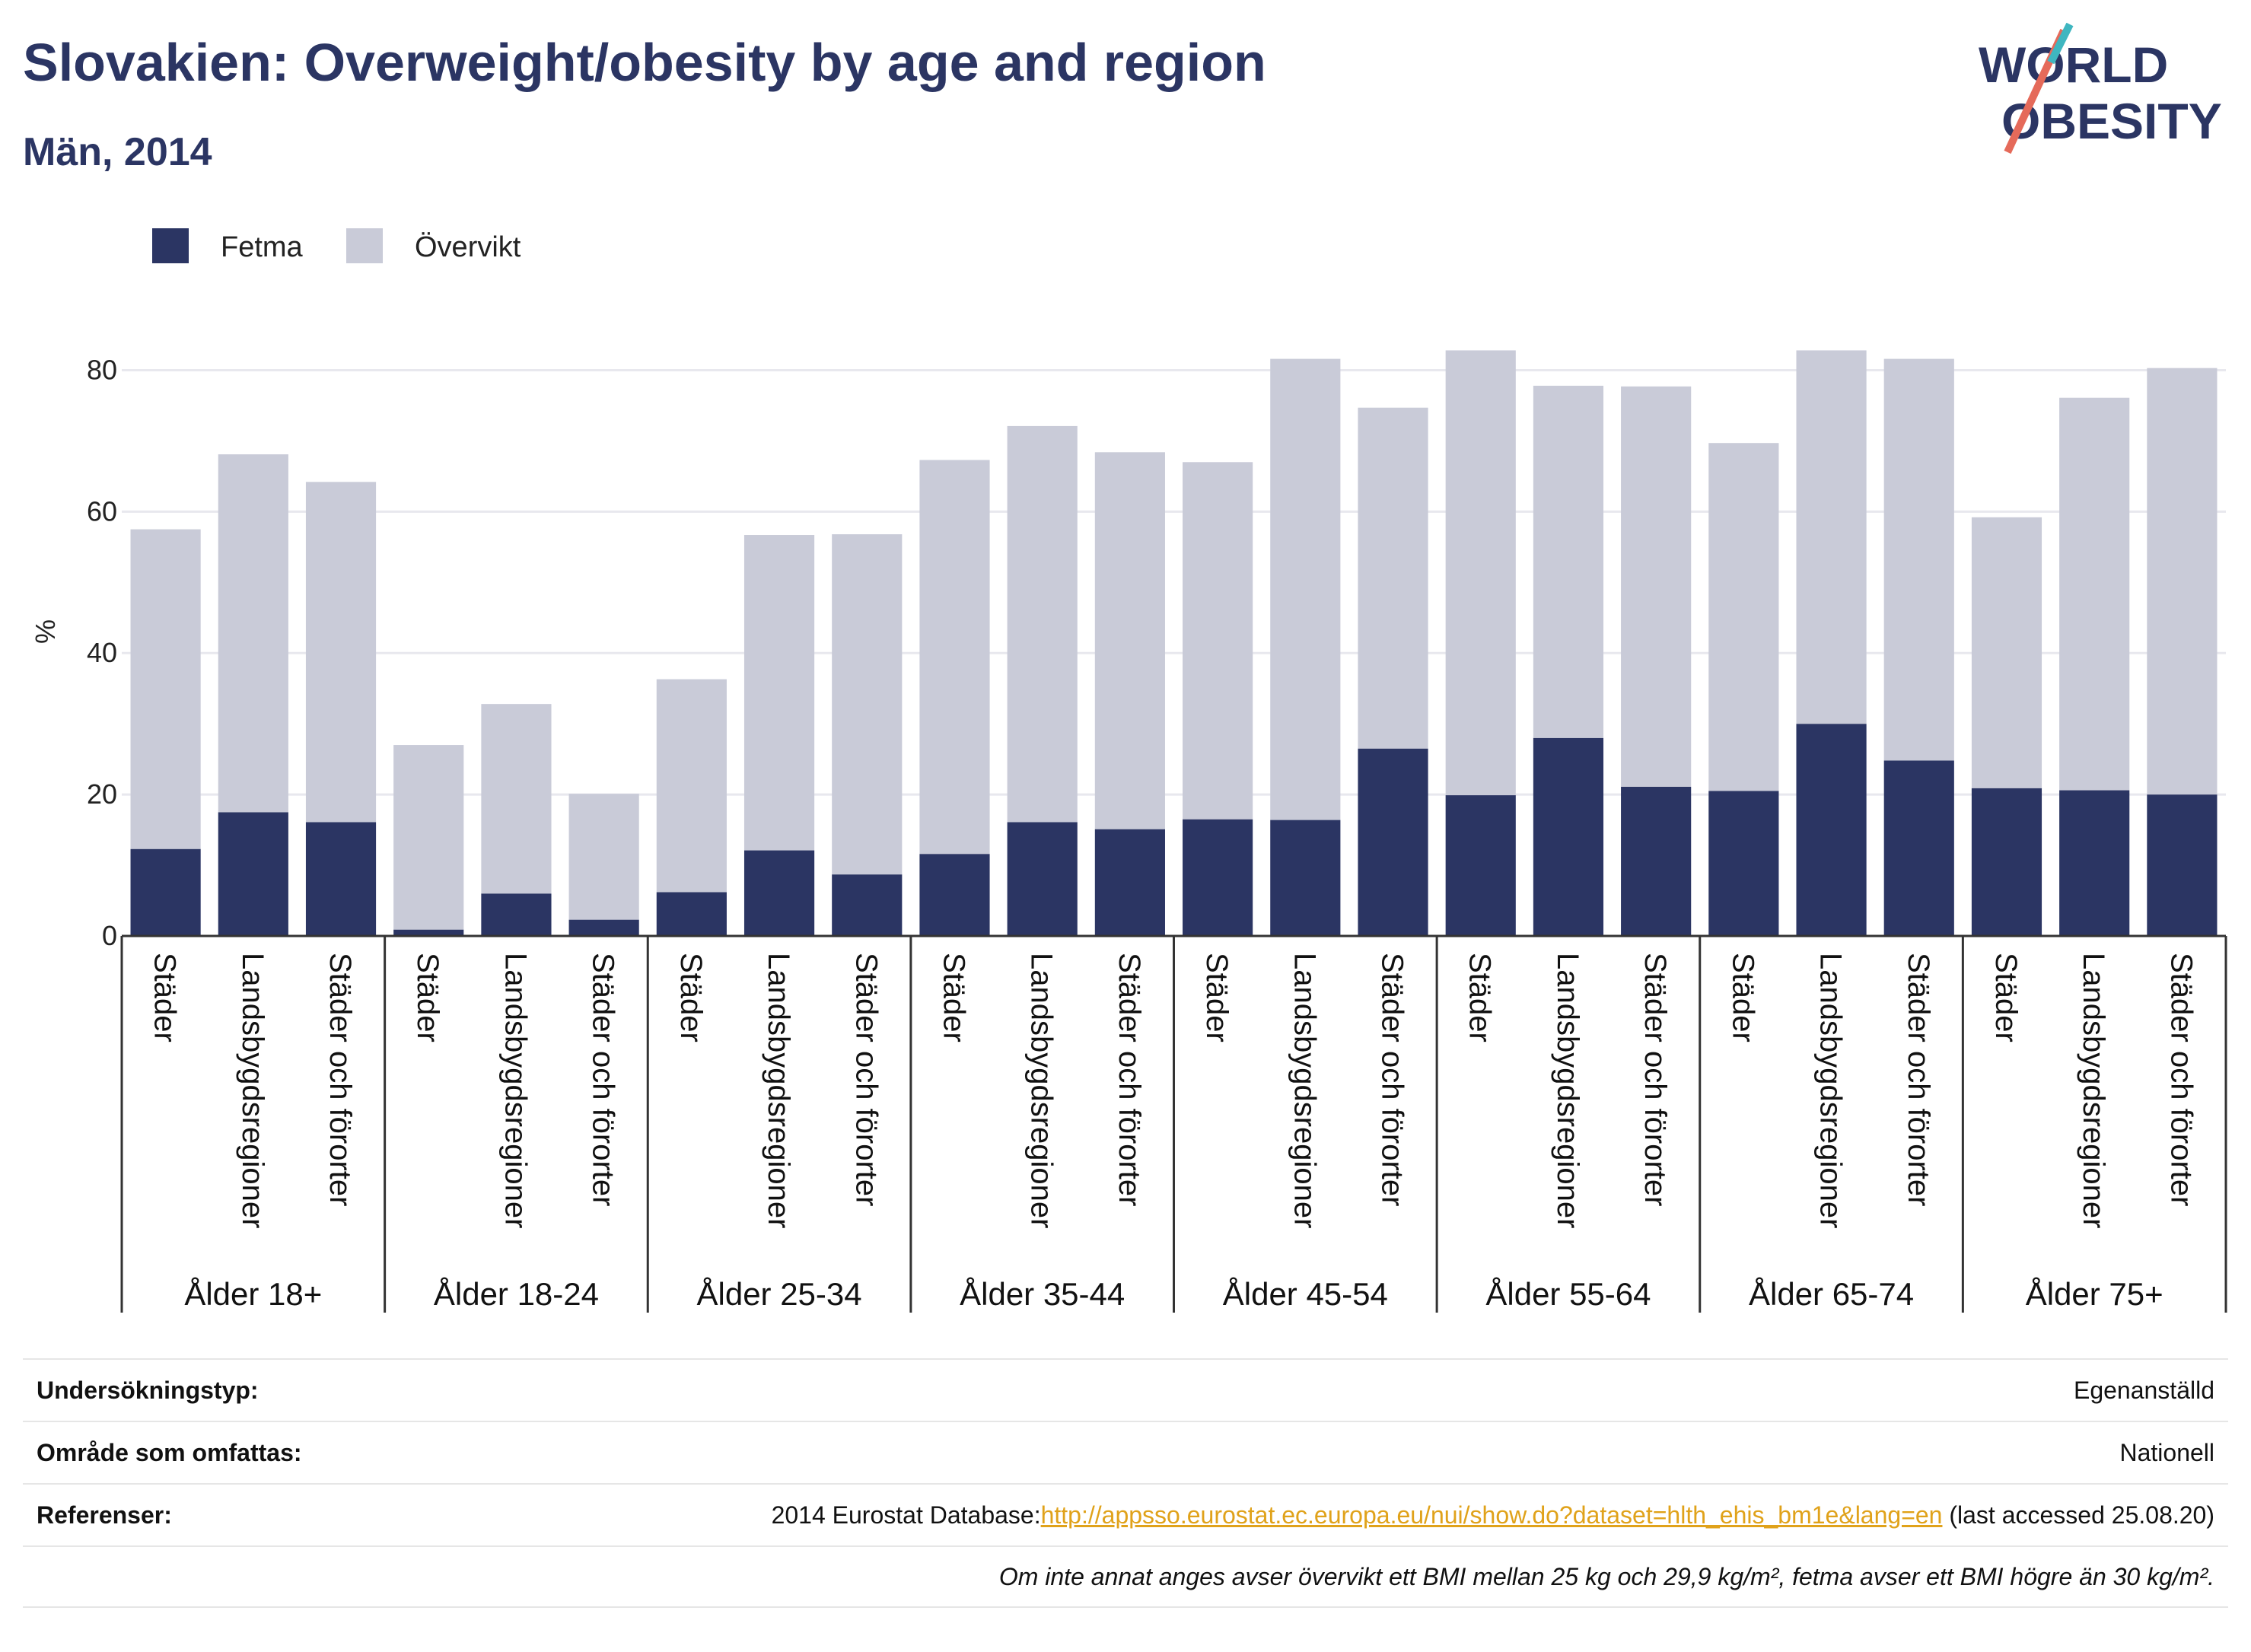  I want to click on chart-subtitle: Män, 2014, so click(117, 152).